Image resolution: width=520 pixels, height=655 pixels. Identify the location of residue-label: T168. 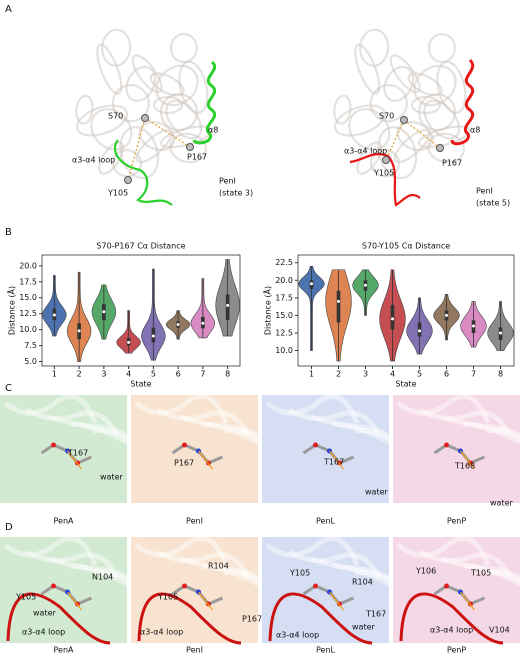
(464, 466).